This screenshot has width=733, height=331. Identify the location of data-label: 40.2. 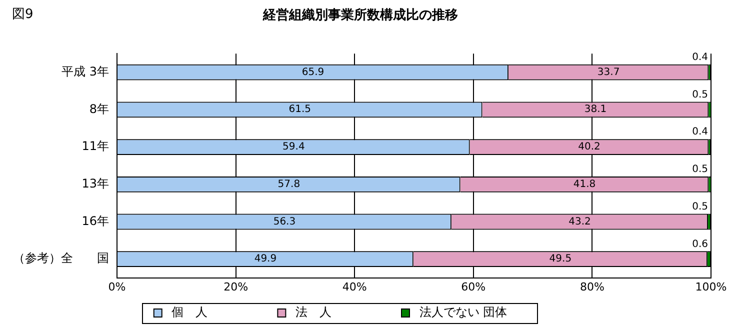
(589, 147).